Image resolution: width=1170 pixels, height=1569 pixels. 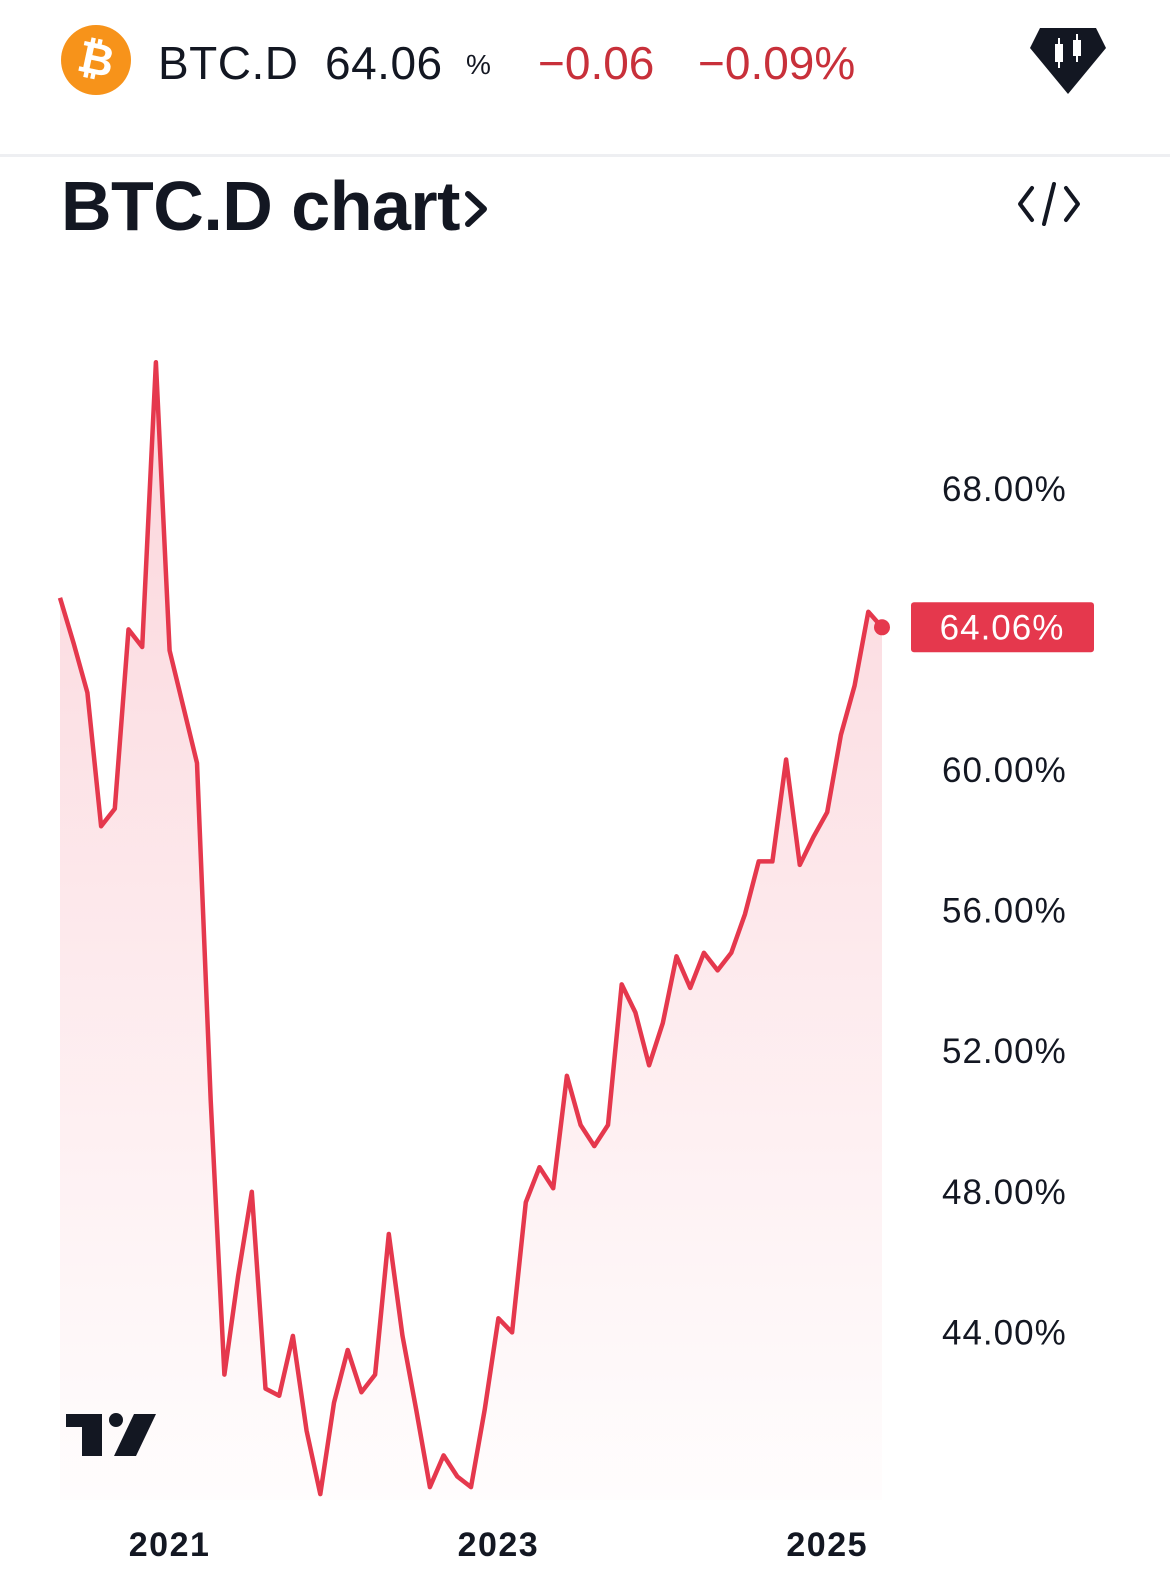 What do you see at coordinates (1049, 204) in the screenshot?
I see `code-embed-icon` at bounding box center [1049, 204].